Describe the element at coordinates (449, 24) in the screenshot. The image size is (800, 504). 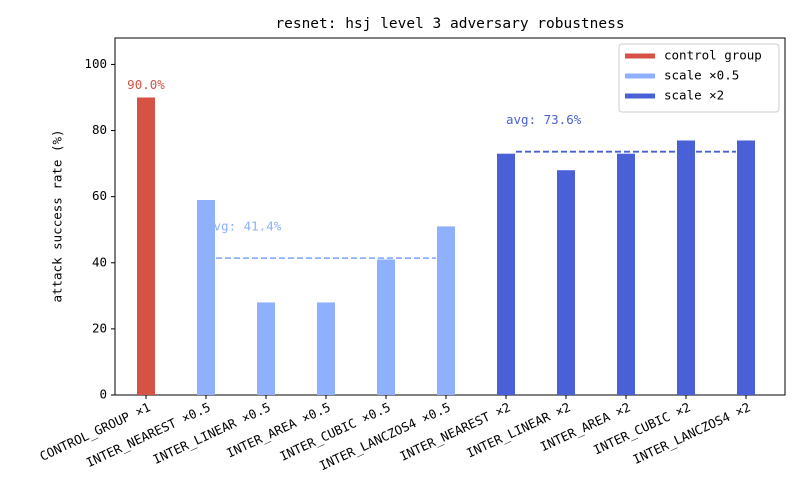
I see `chart-title: resnet: hsj level 3 adversary robustness` at that location.